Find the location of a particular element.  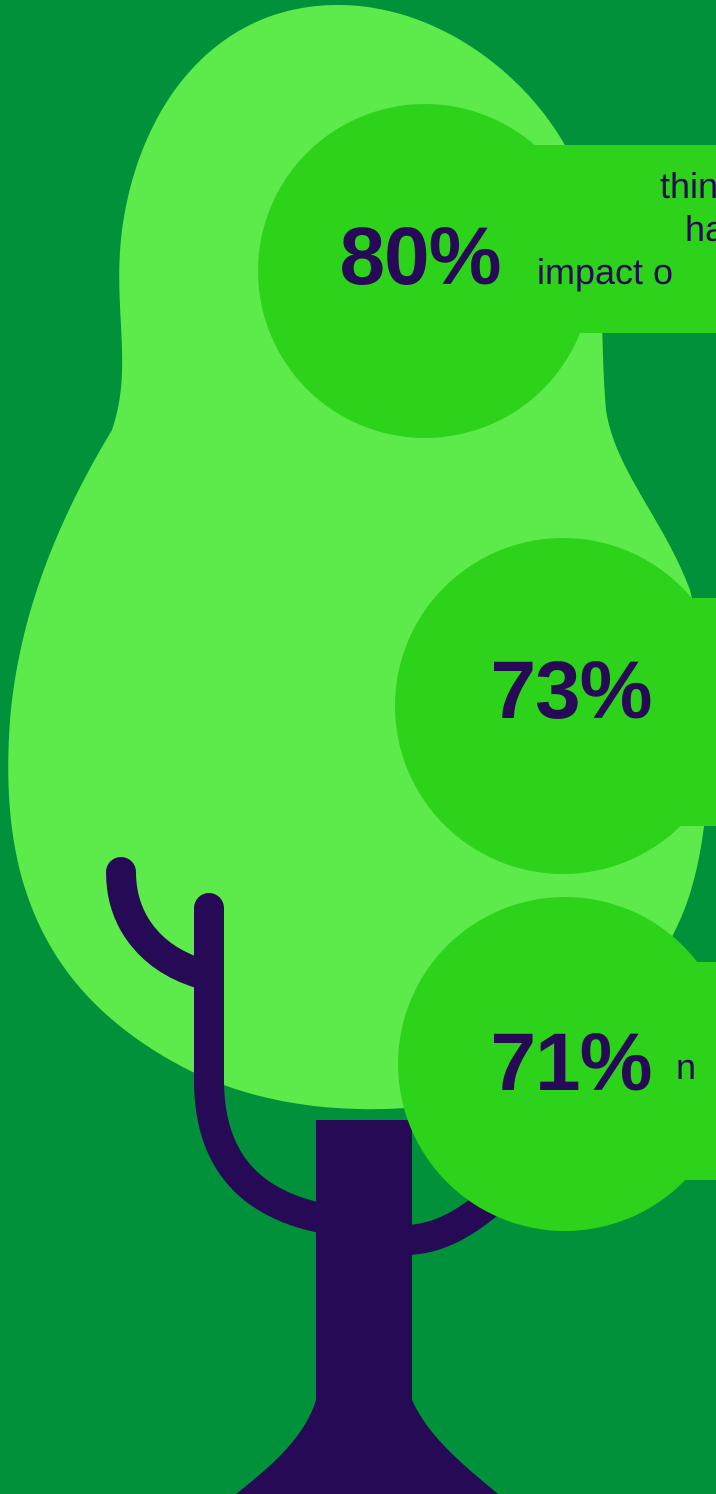

stat-description-1-line-2: ha is located at coordinates (700, 228).